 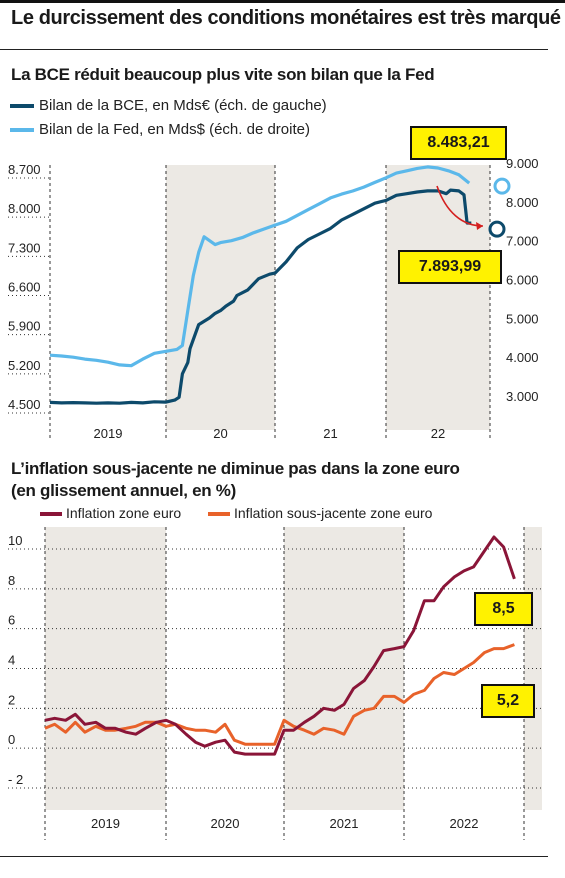 What do you see at coordinates (11, 660) in the screenshot?
I see `y-tick-label: 4` at bounding box center [11, 660].